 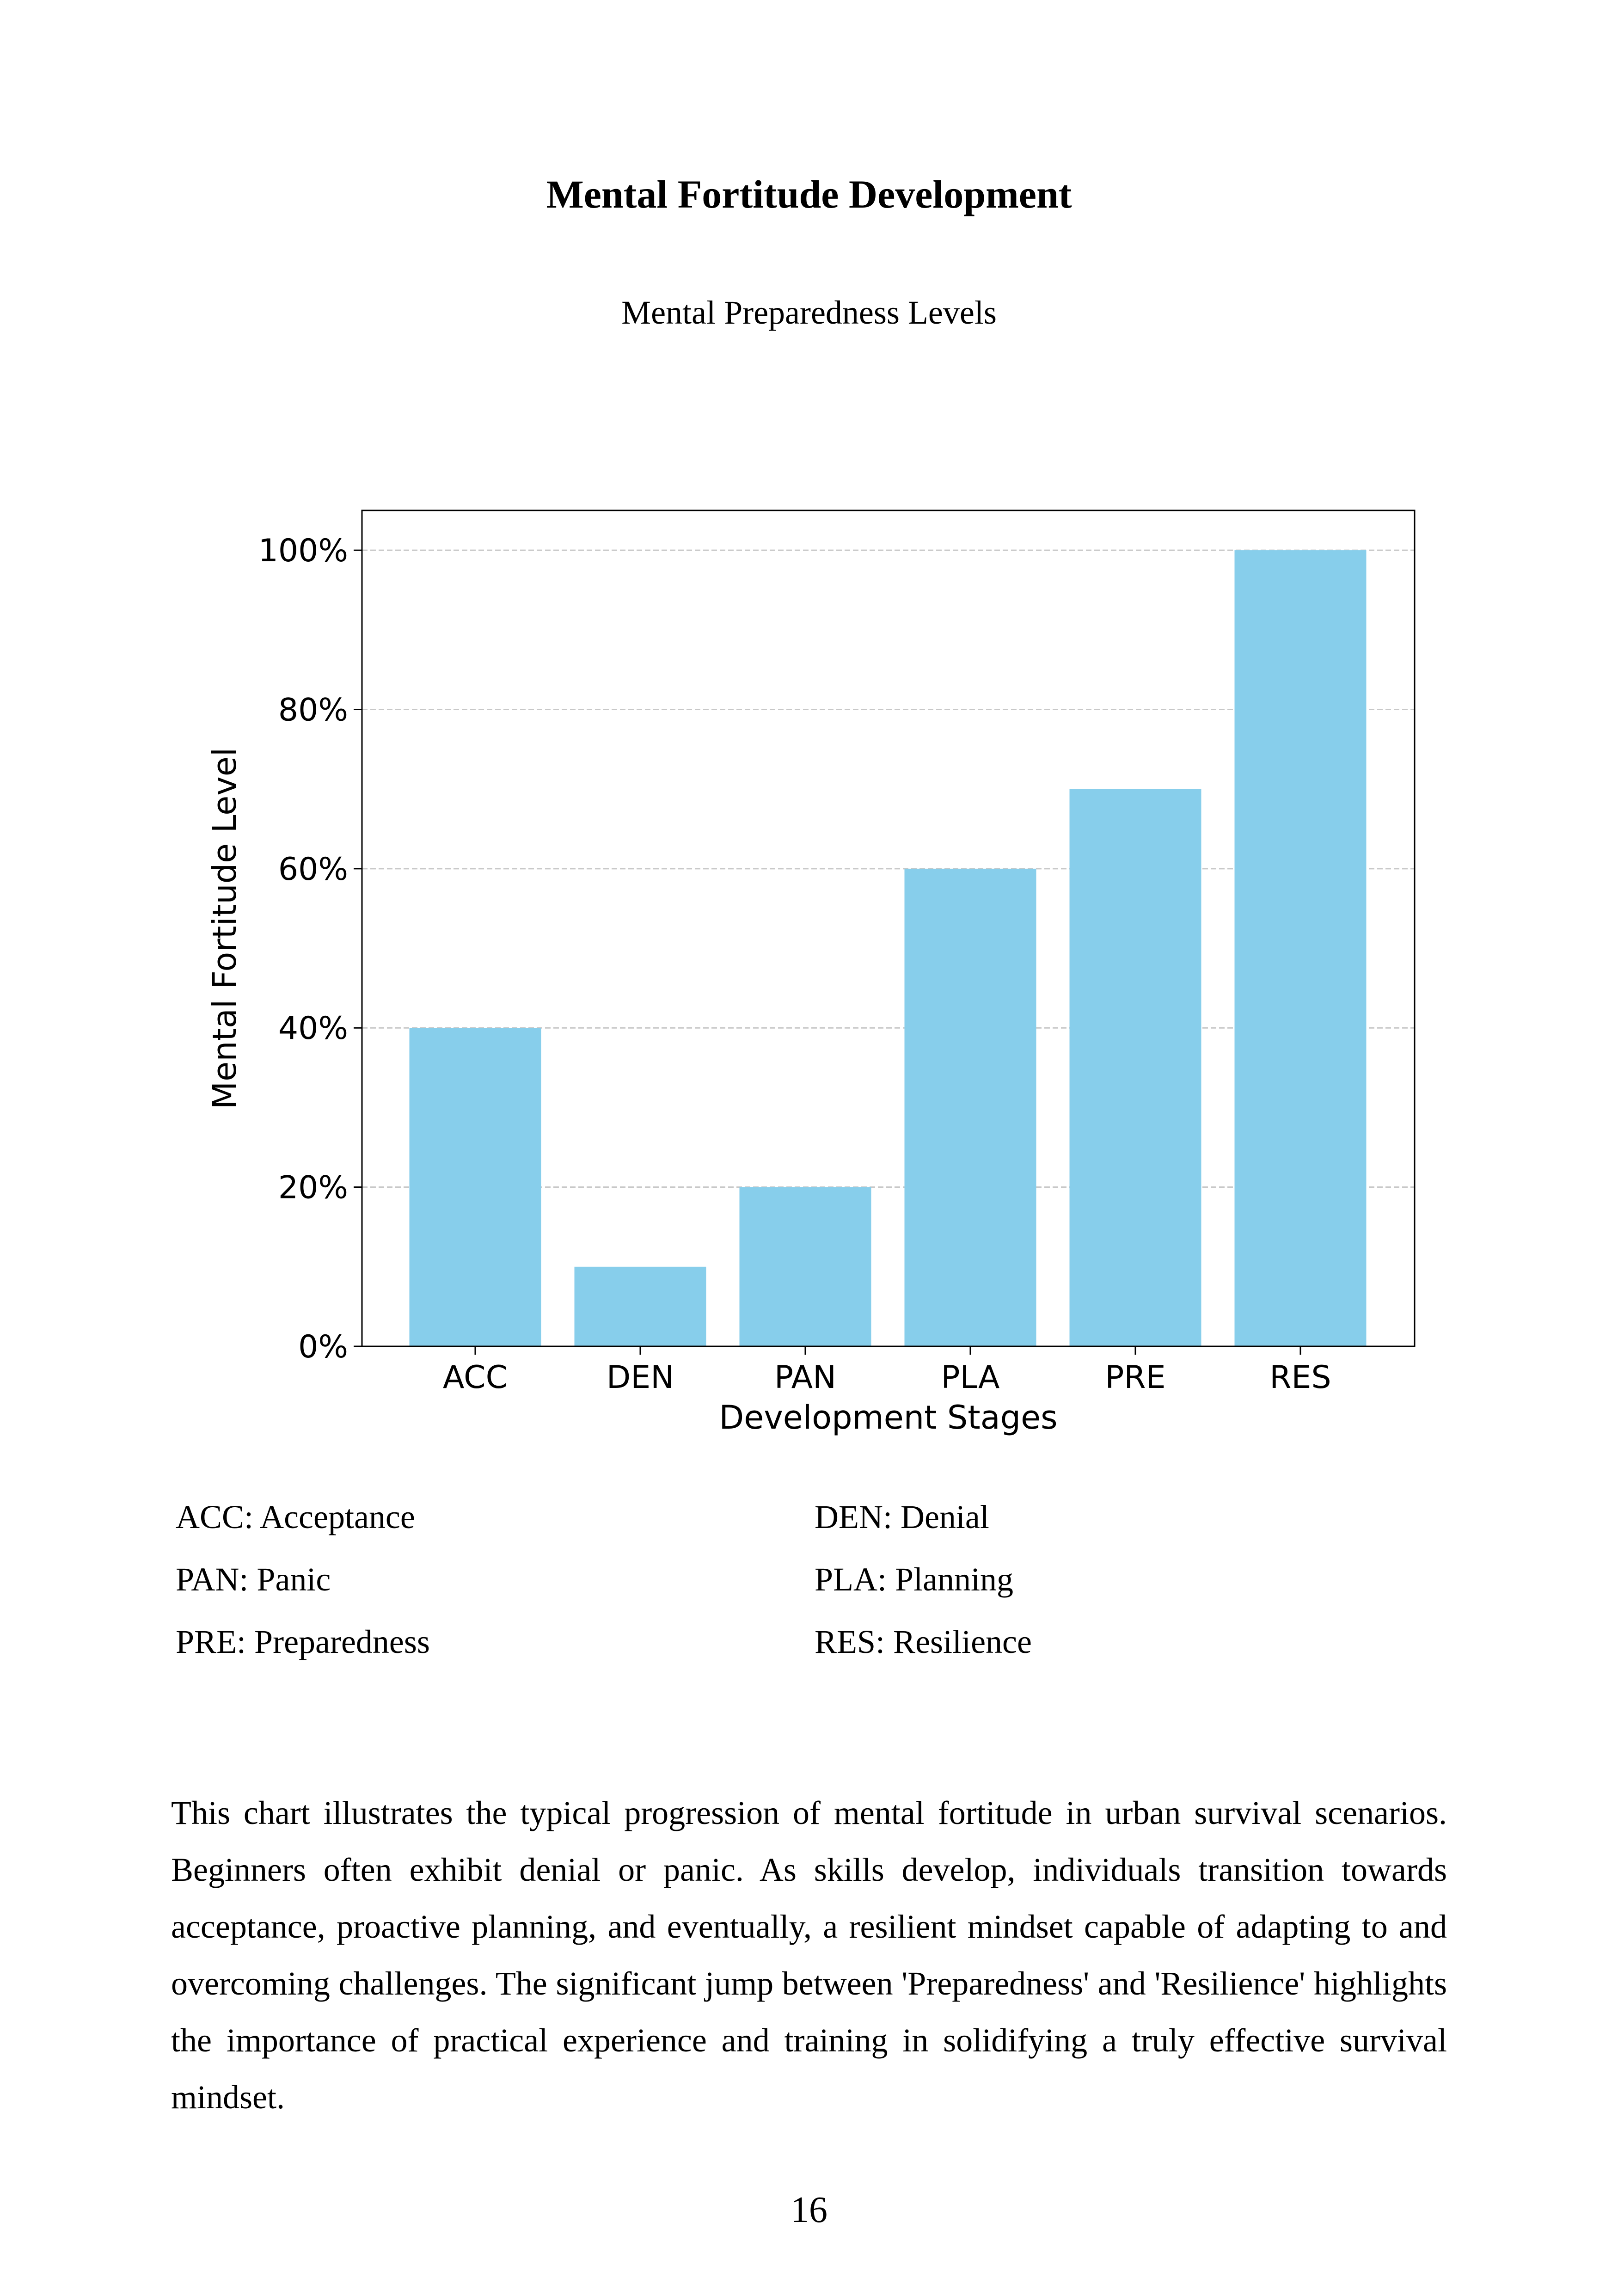 I want to click on legend-item-pan: PAN: Panic, so click(x=253, y=1579).